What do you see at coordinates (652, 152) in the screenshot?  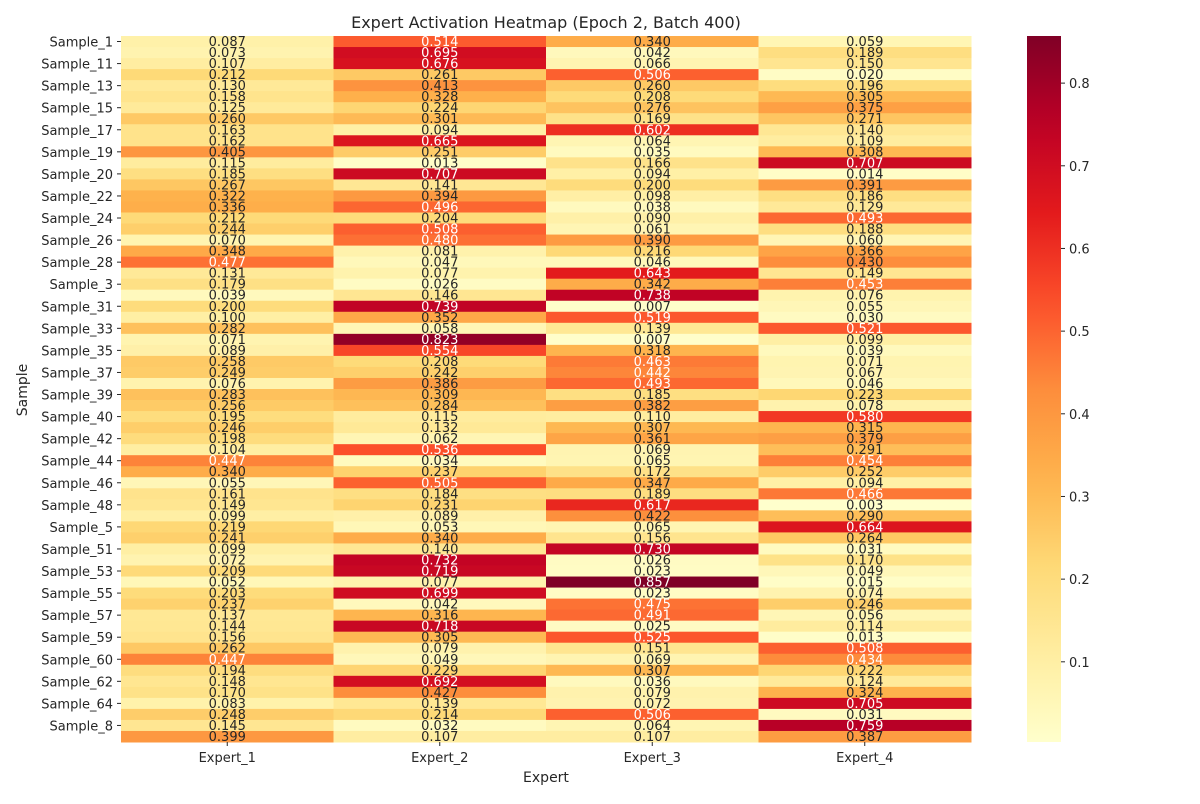 I see `cell-value-label: 0.035` at bounding box center [652, 152].